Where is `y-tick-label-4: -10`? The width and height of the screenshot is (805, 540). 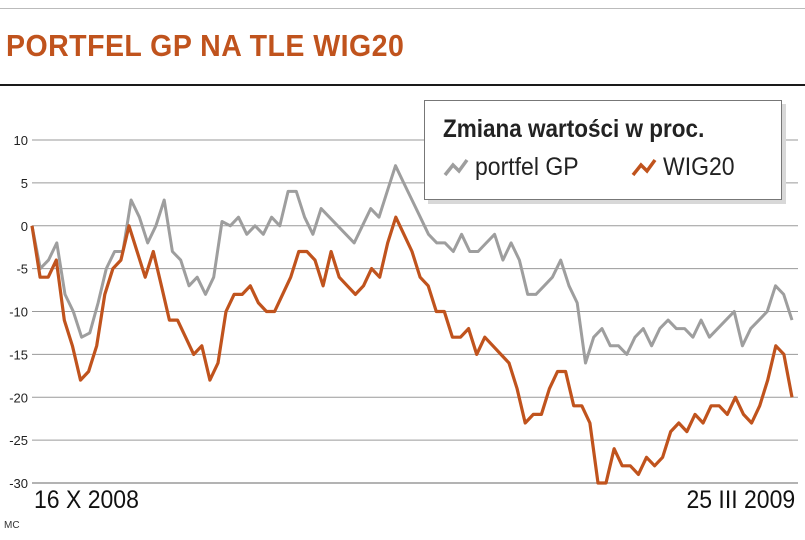
y-tick-label-4: -10 is located at coordinates (18, 312).